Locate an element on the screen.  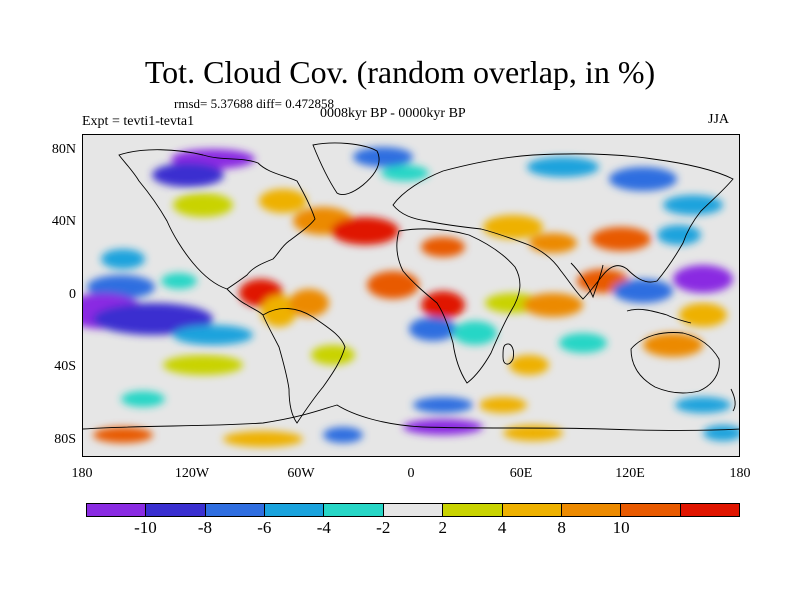
coast-indonesia is located at coordinates (659, 316).